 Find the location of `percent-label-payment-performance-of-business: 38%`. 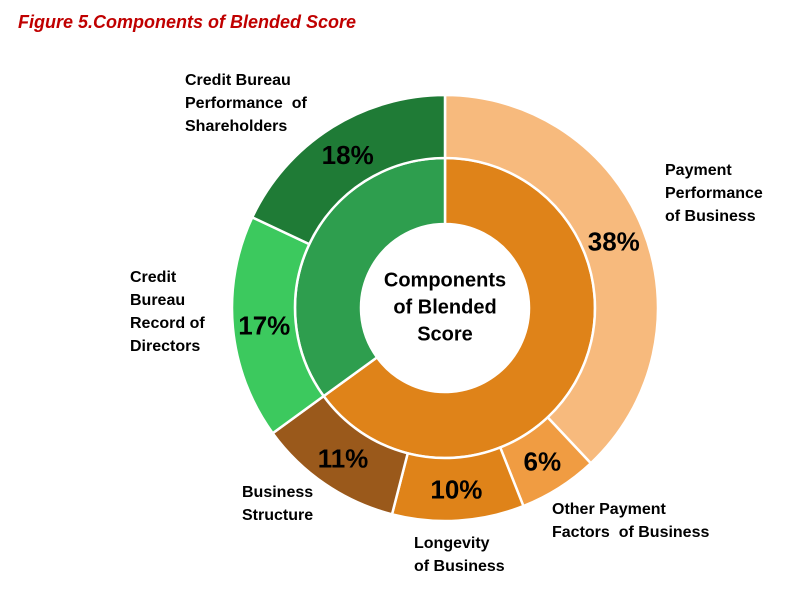

percent-label-payment-performance-of-business: 38% is located at coordinates (614, 242).